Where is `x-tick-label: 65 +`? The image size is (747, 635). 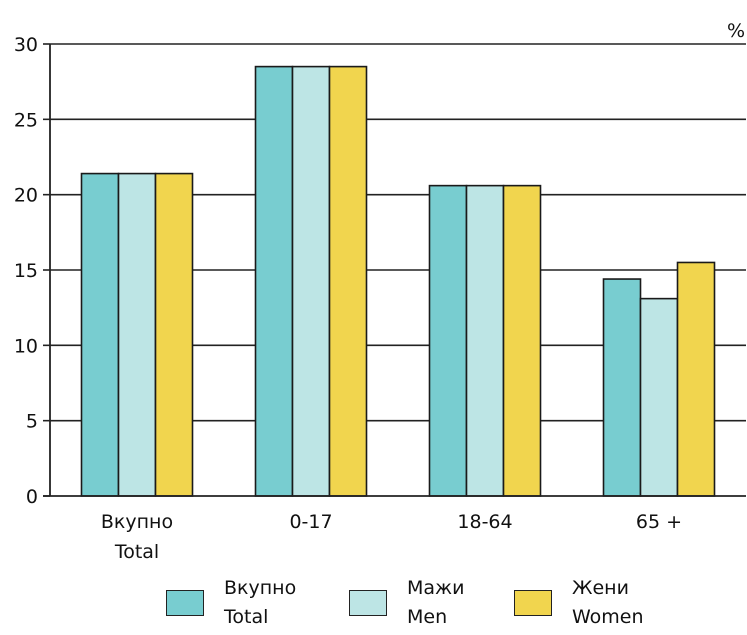
x-tick-label: 65 + is located at coordinates (659, 522).